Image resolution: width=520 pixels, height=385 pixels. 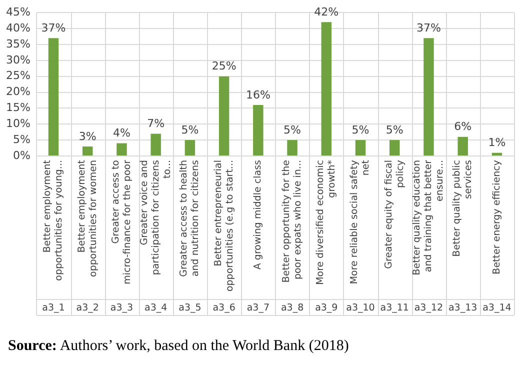 I want to click on text: a3_2, so click(x=87, y=308).